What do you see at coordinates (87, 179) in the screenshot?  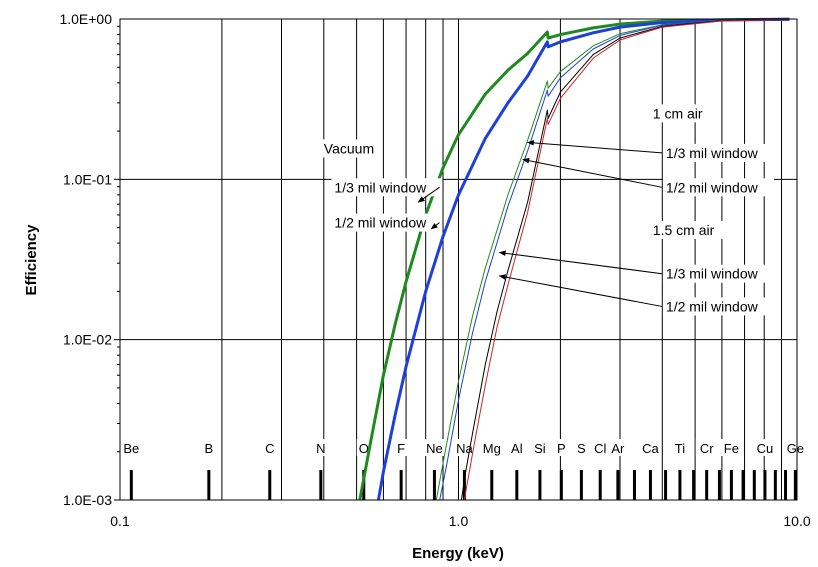 I see `y-tick-label: 1.0E-01` at bounding box center [87, 179].